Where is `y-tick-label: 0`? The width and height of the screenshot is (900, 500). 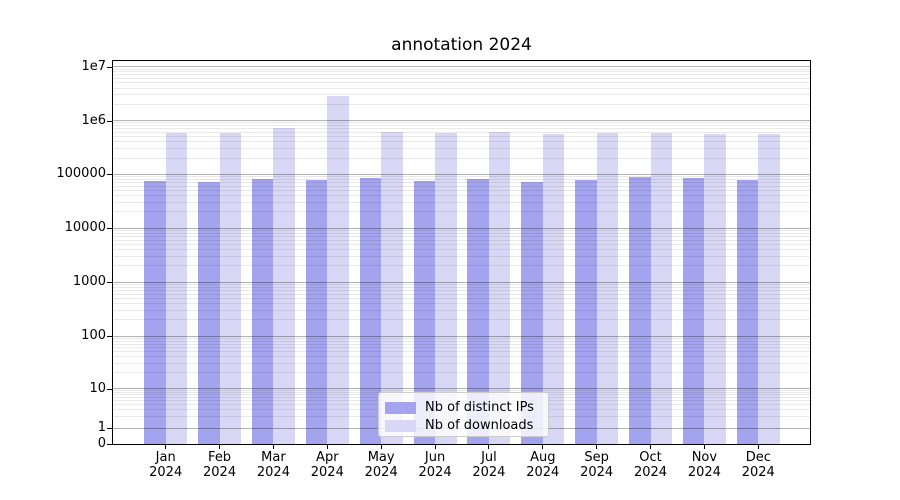
y-tick-label: 0 is located at coordinates (101, 443).